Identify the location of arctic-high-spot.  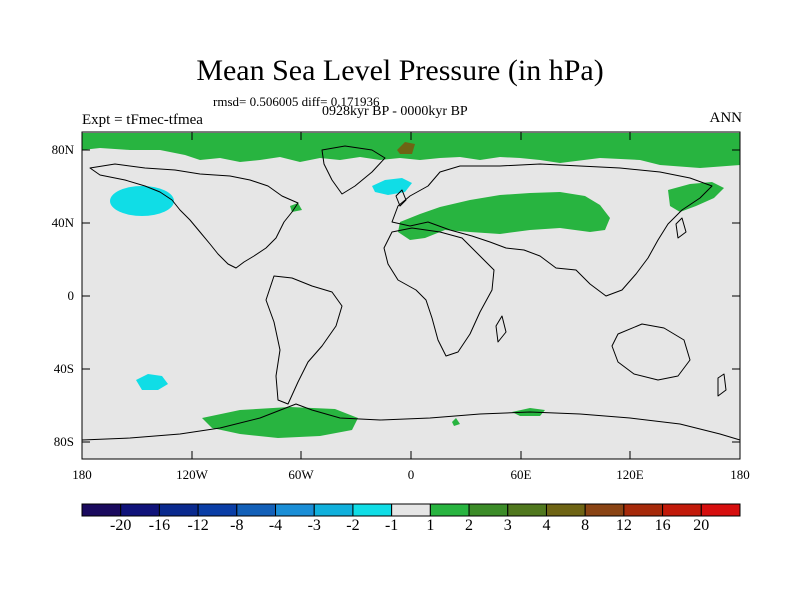
(406, 148).